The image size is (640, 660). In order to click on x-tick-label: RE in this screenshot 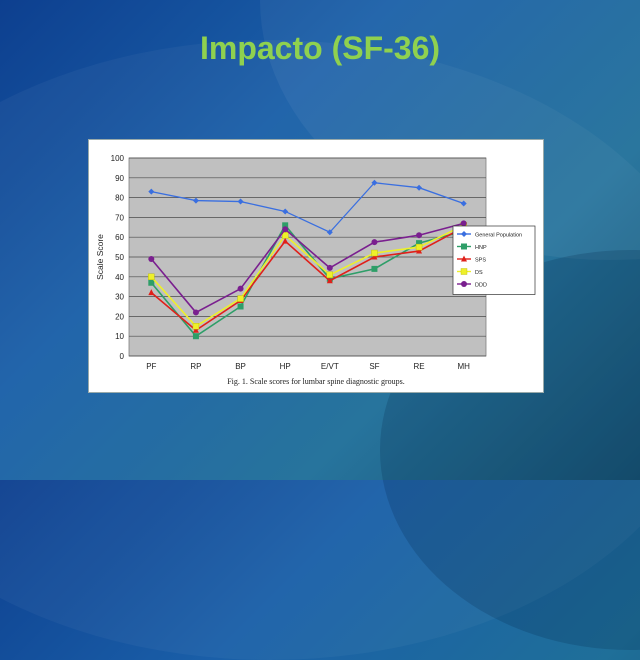, I will do `click(419, 366)`.